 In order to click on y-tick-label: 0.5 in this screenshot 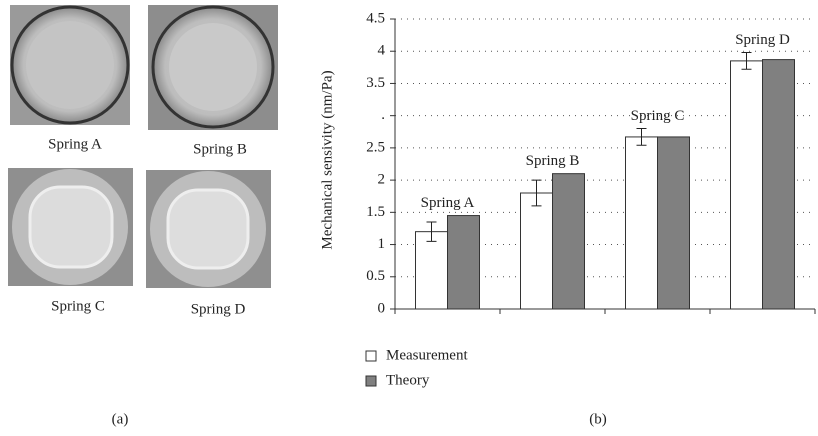, I will do `click(375, 276)`.